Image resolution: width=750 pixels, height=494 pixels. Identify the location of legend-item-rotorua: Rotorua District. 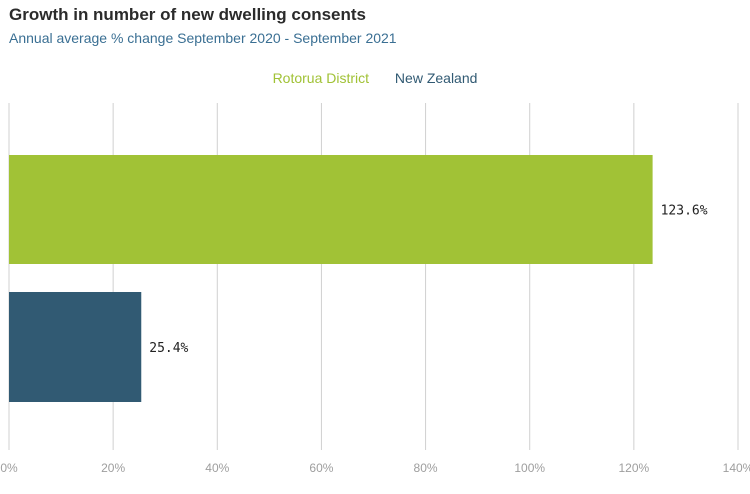
(321, 78).